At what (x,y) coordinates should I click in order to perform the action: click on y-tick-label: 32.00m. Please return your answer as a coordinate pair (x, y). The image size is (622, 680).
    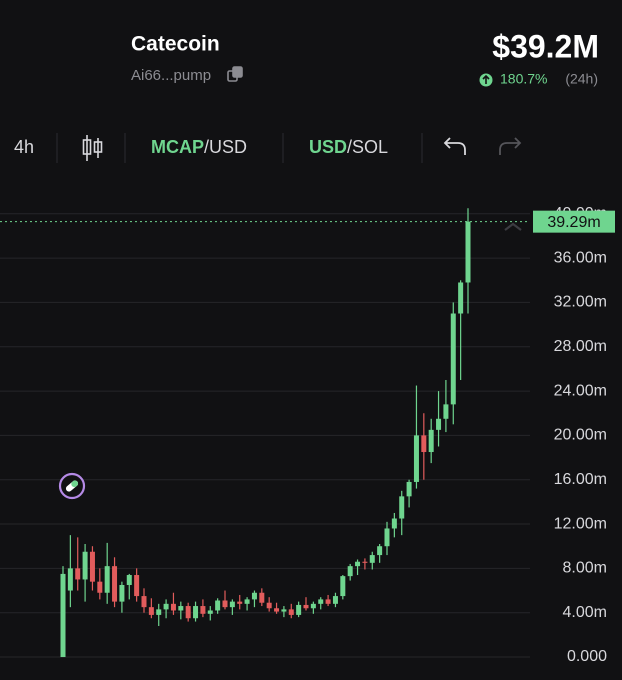
    Looking at the image, I should click on (580, 302).